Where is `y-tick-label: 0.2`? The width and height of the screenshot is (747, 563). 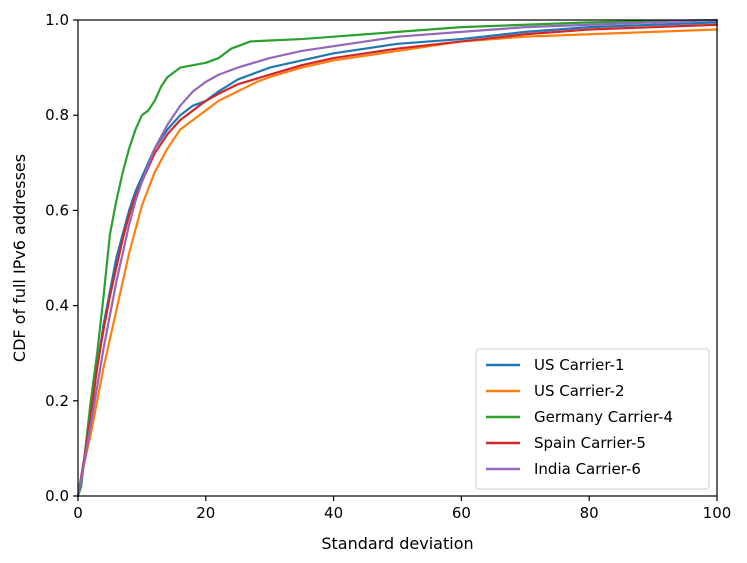
y-tick-label: 0.2 is located at coordinates (57, 401).